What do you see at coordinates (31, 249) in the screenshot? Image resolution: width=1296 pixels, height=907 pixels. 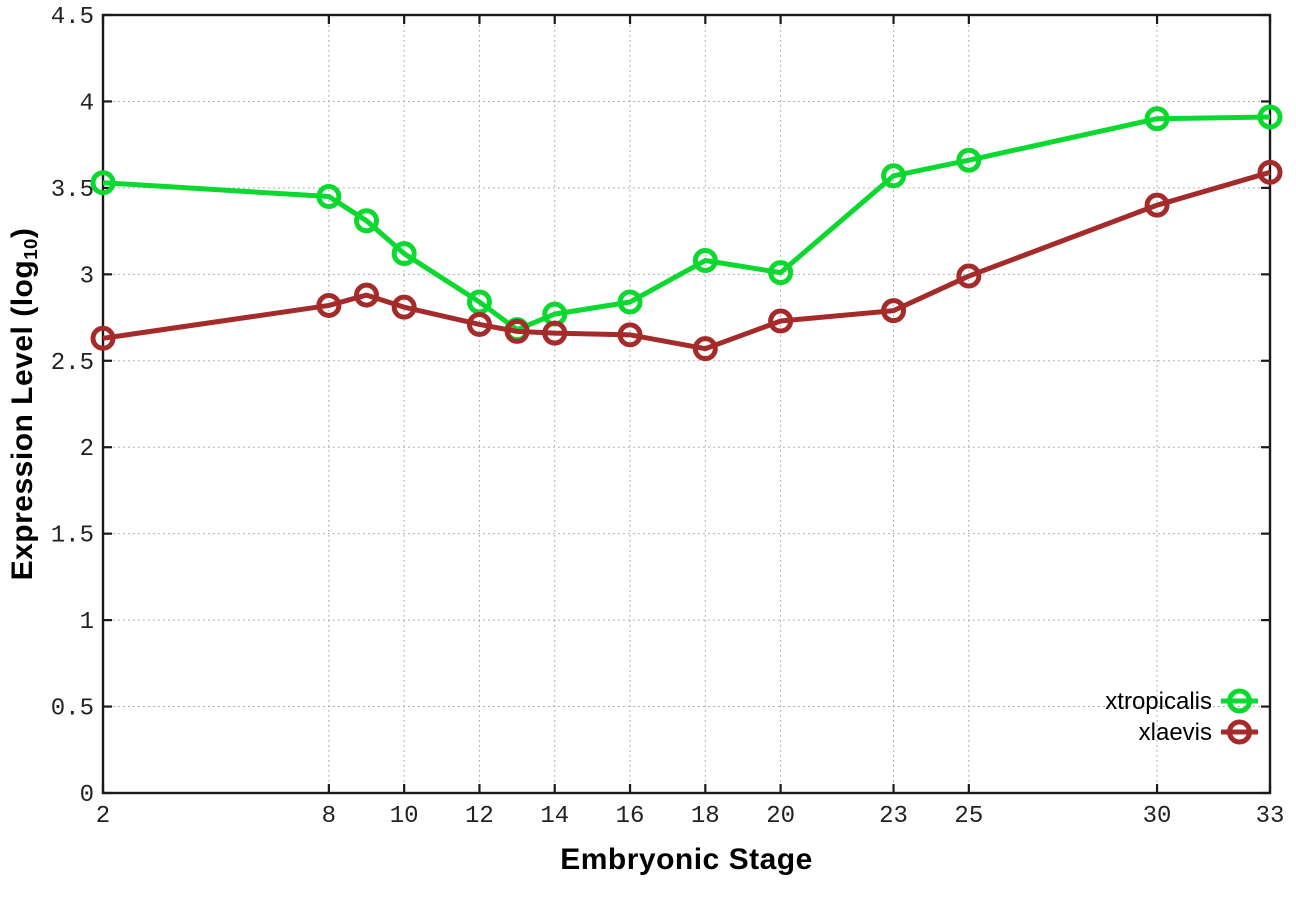 I see `y-axis-title-subscript: 10` at bounding box center [31, 249].